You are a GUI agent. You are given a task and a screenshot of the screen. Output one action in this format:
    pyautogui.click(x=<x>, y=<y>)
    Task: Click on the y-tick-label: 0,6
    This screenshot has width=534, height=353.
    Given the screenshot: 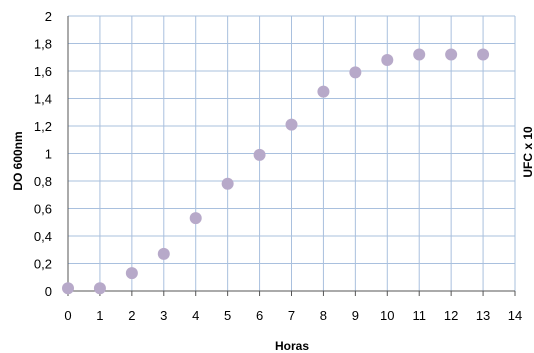 What is the action you would take?
    pyautogui.click(x=43, y=209)
    